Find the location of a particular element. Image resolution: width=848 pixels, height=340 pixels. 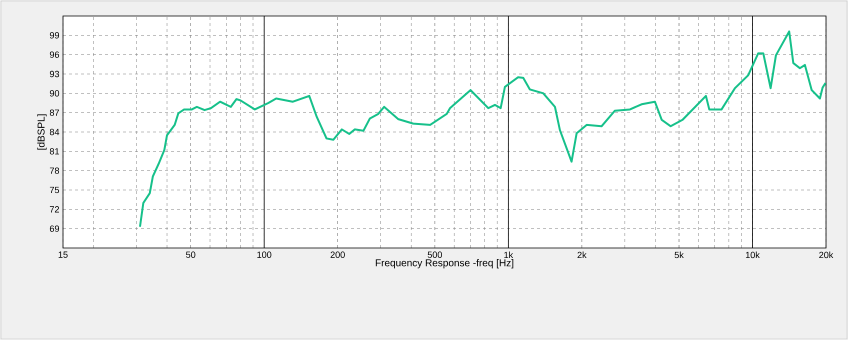

y-tick-label: 90 is located at coordinates (55, 93).